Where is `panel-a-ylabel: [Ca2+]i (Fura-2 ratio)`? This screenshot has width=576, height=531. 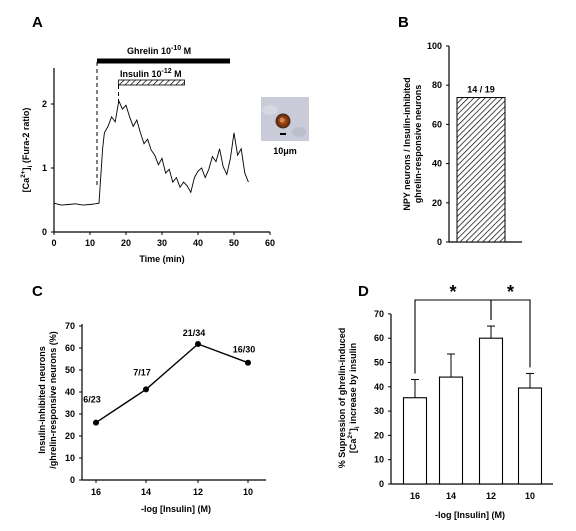 panel-a-ylabel: [Ca2+]i (Fura-2 ratio) is located at coordinates (27, 150).